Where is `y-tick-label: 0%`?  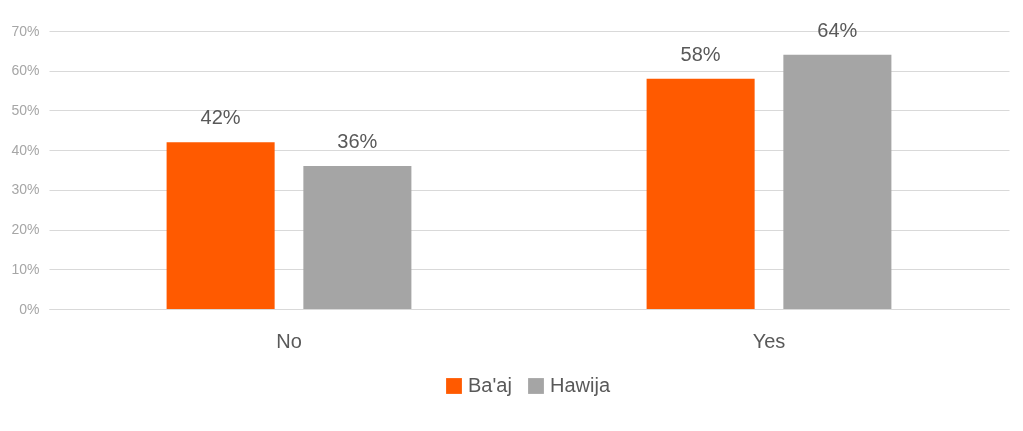
y-tick-label: 0% is located at coordinates (29, 308).